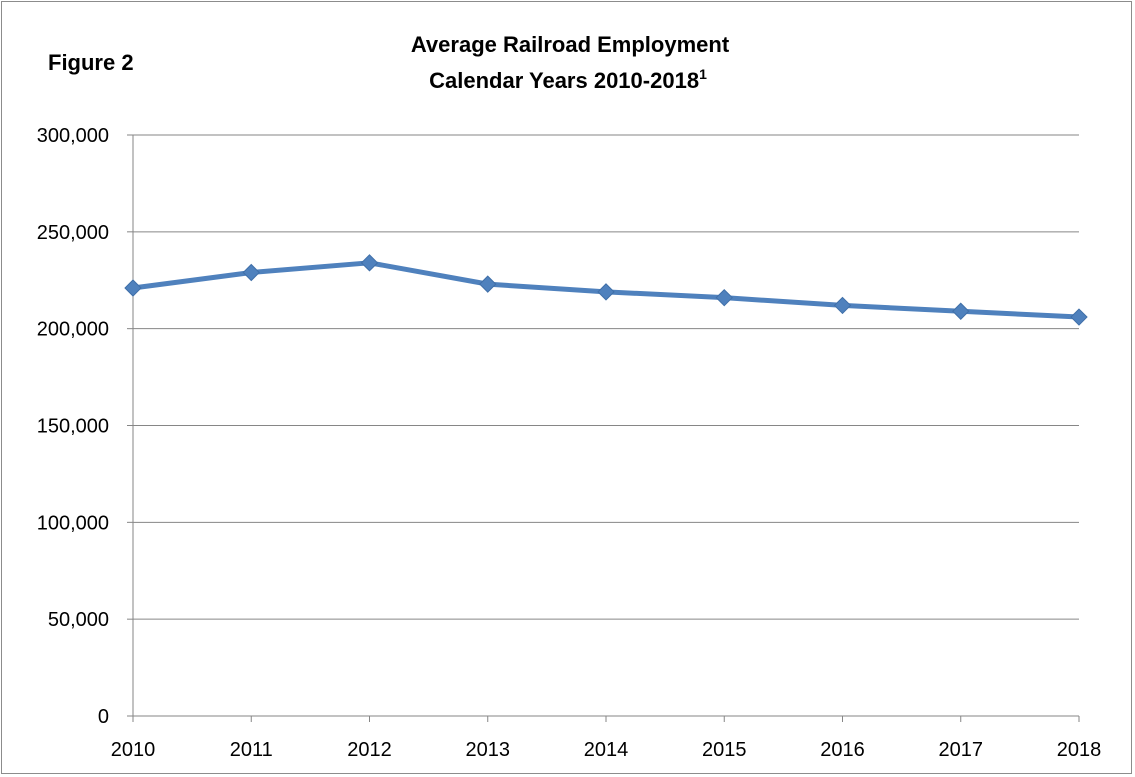 This screenshot has height=777, width=1135. Describe the element at coordinates (91, 62) in the screenshot. I see `figure-label: Figure 2` at that location.